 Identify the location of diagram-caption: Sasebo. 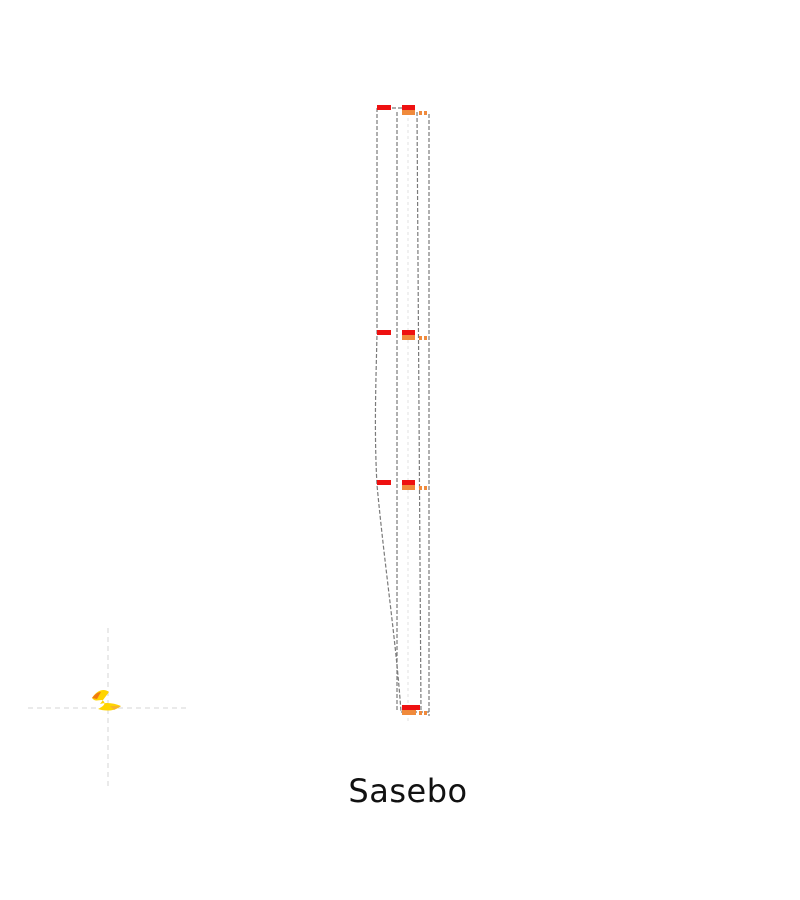
(408, 791).